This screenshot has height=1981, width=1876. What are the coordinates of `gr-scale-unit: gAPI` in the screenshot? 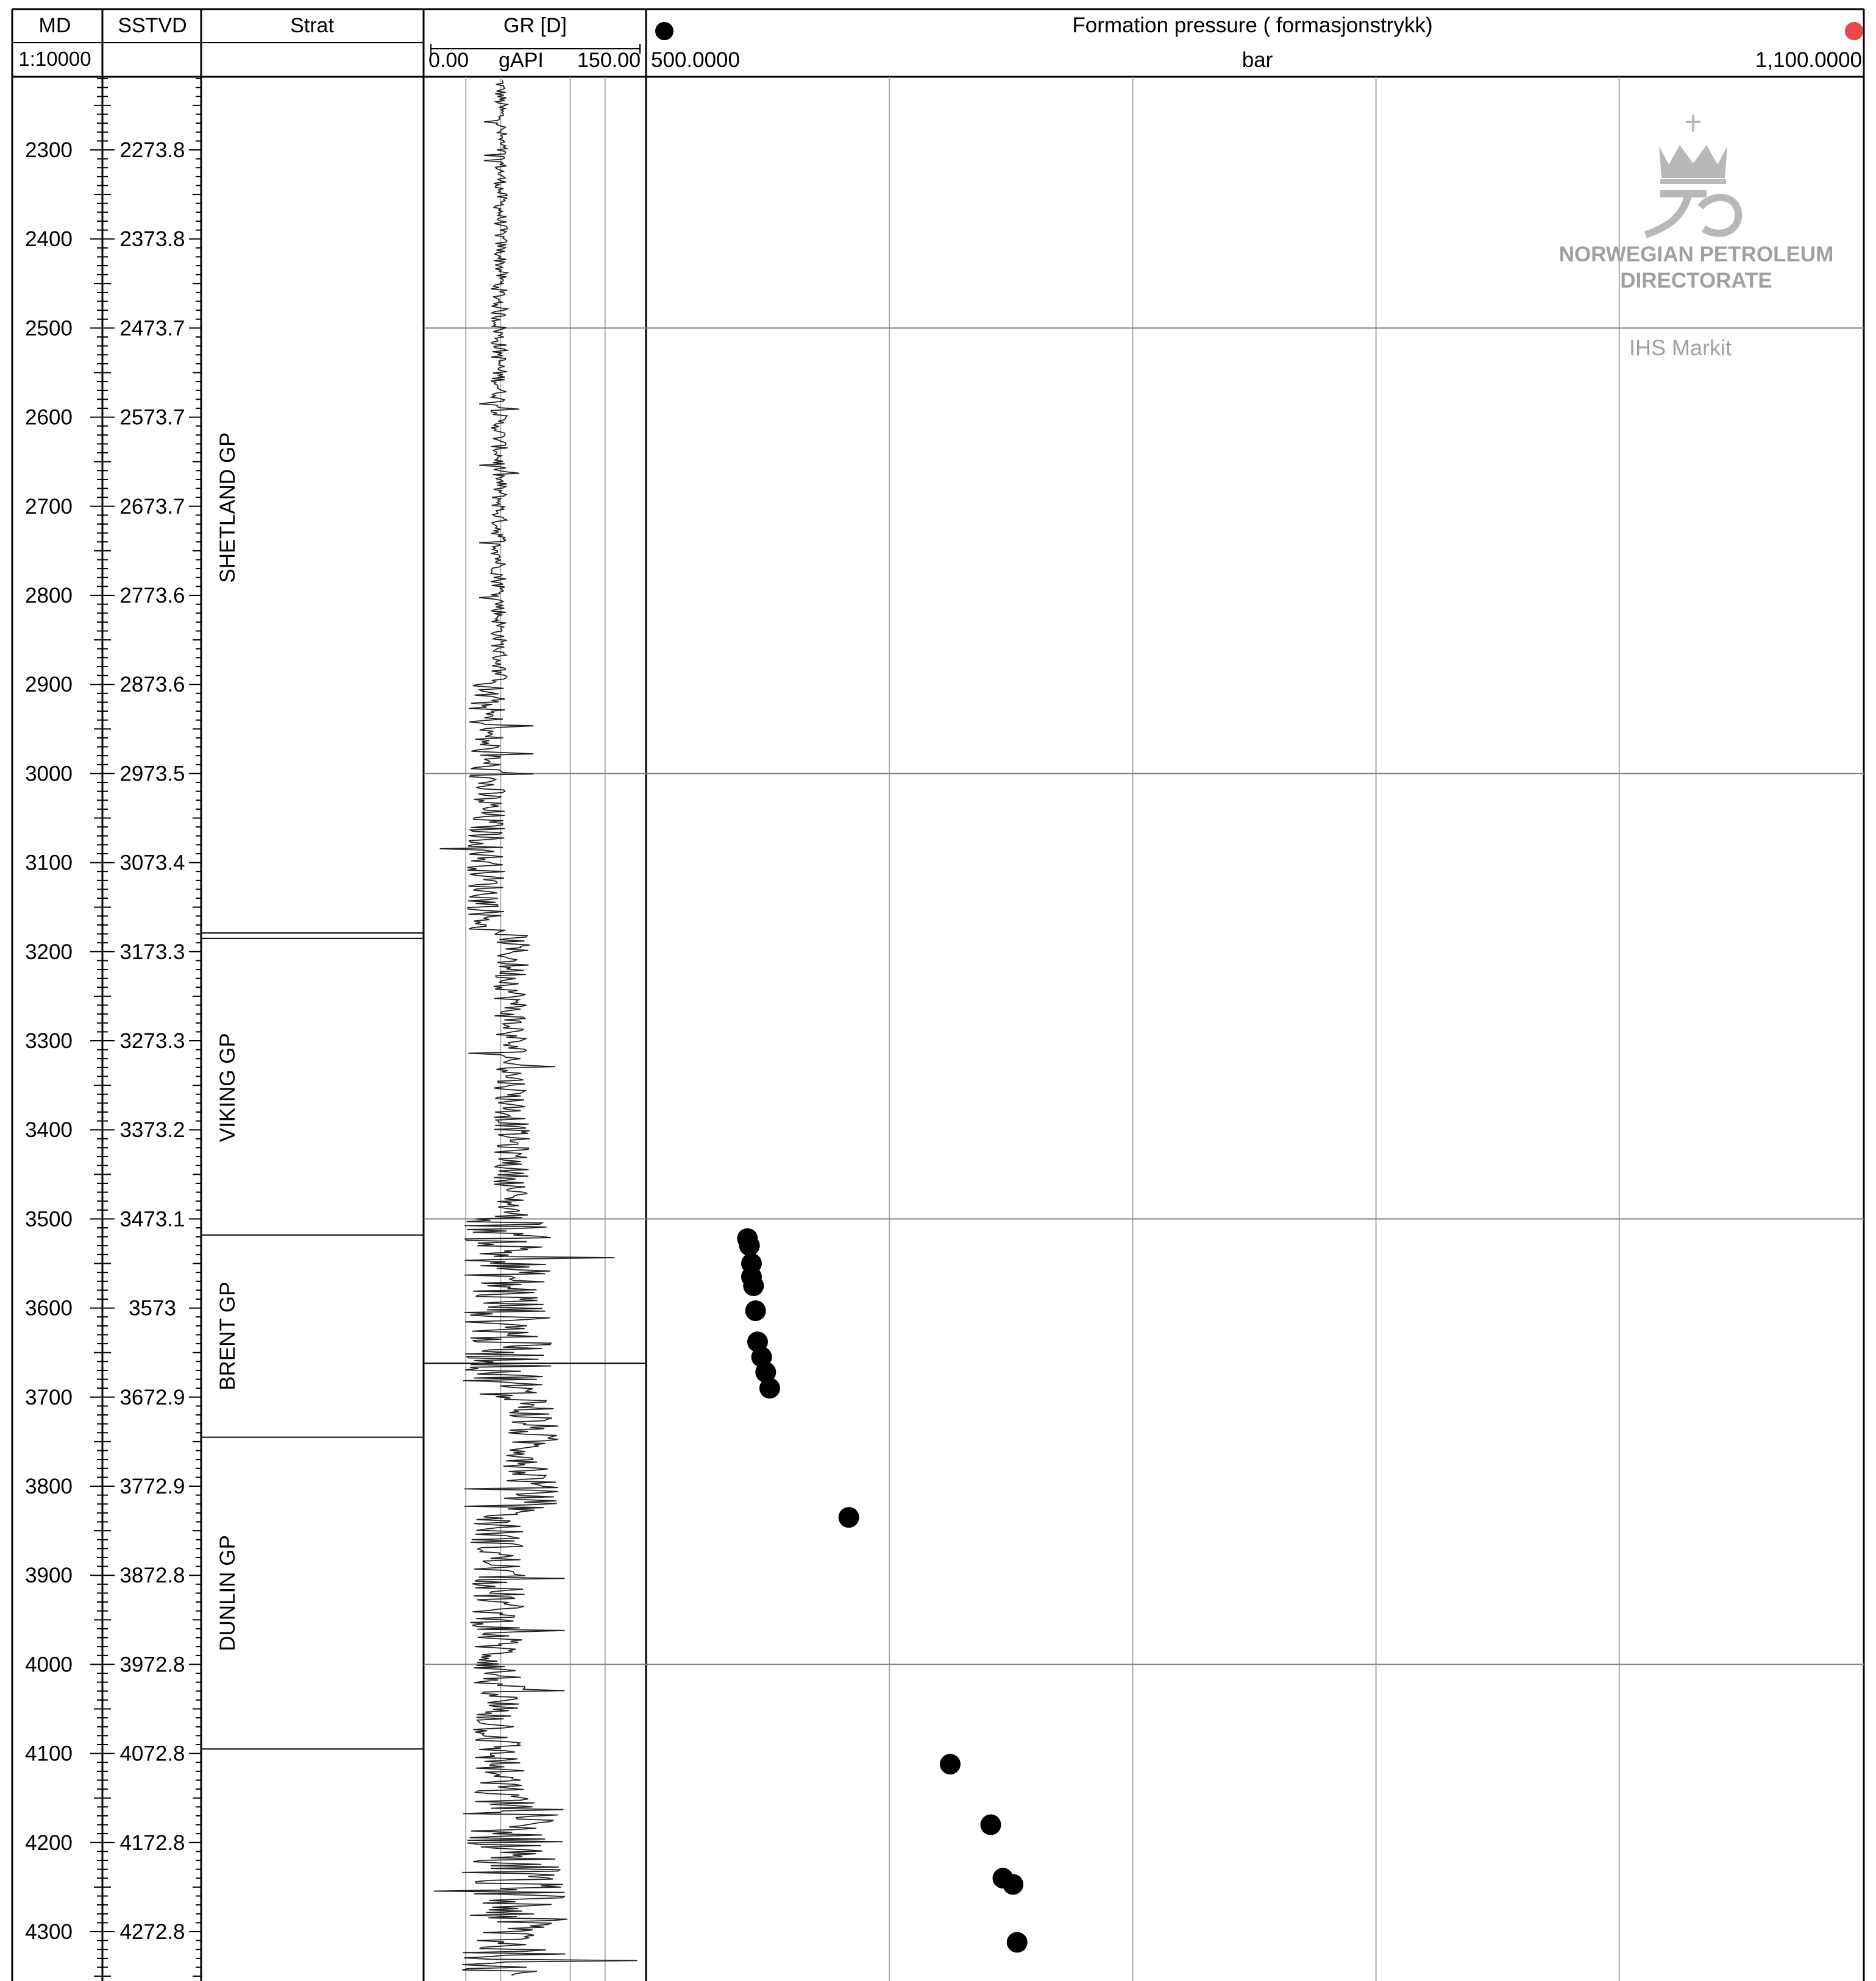 It's located at (521, 60).